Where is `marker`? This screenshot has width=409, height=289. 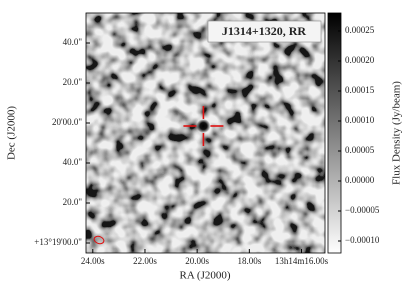
marker is located at coordinates (203, 126).